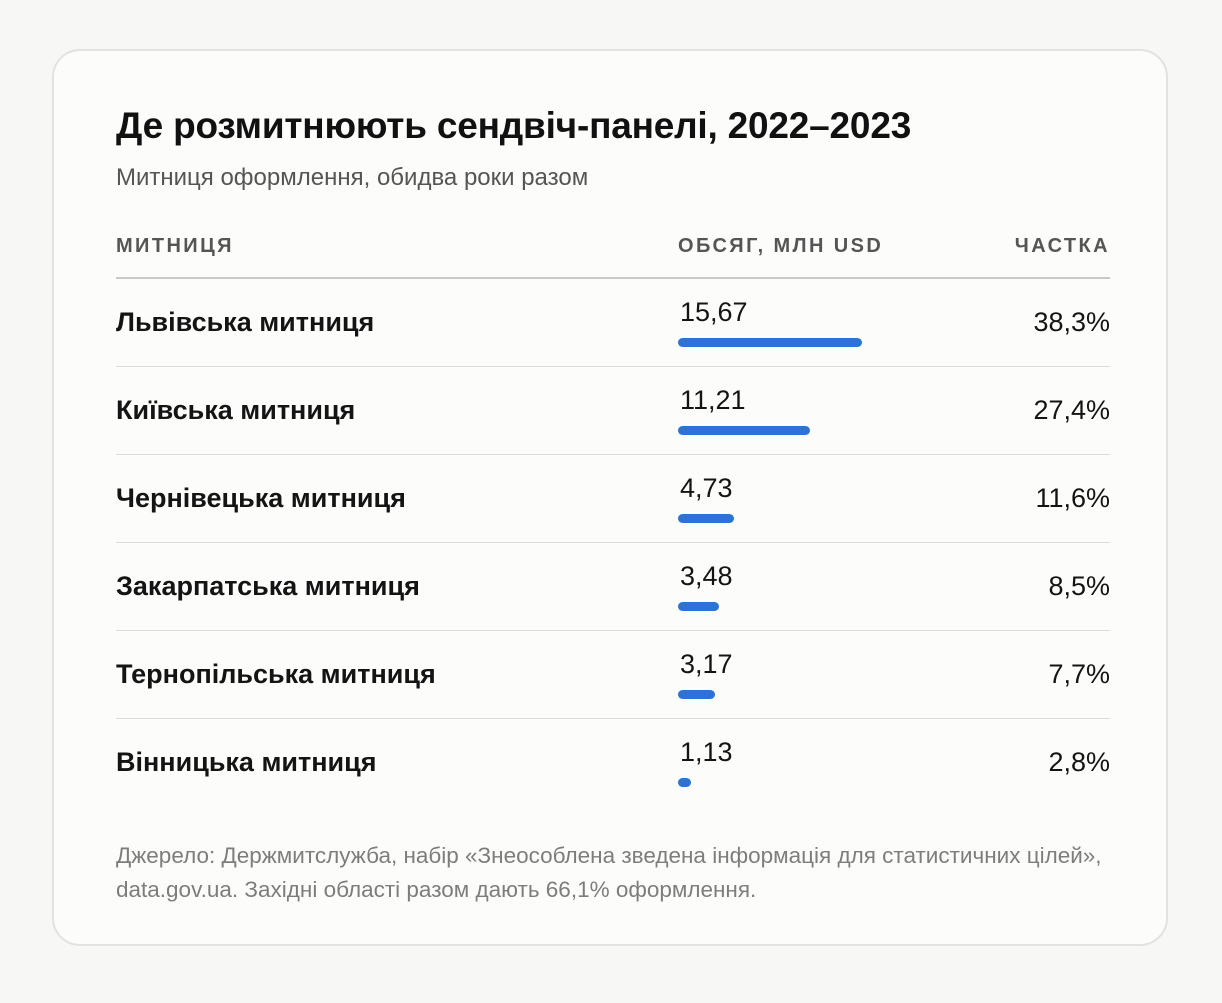  I want to click on row-share-label: 11,6%, so click(1072, 498).